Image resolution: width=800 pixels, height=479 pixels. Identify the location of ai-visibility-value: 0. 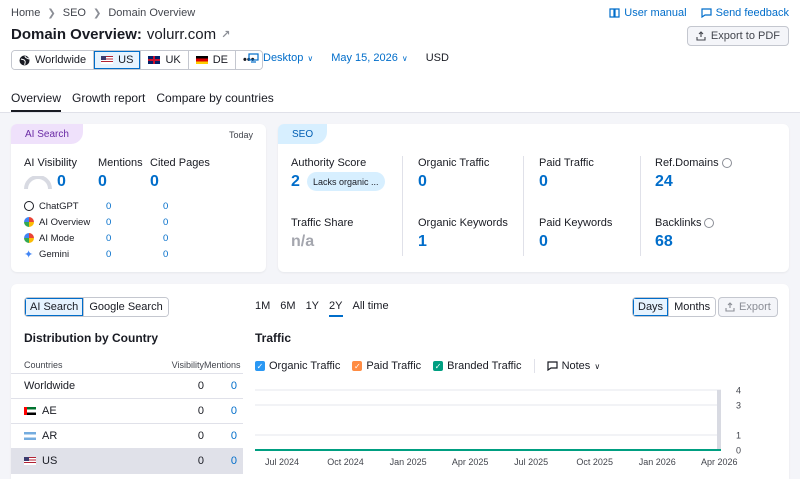
(61, 181).